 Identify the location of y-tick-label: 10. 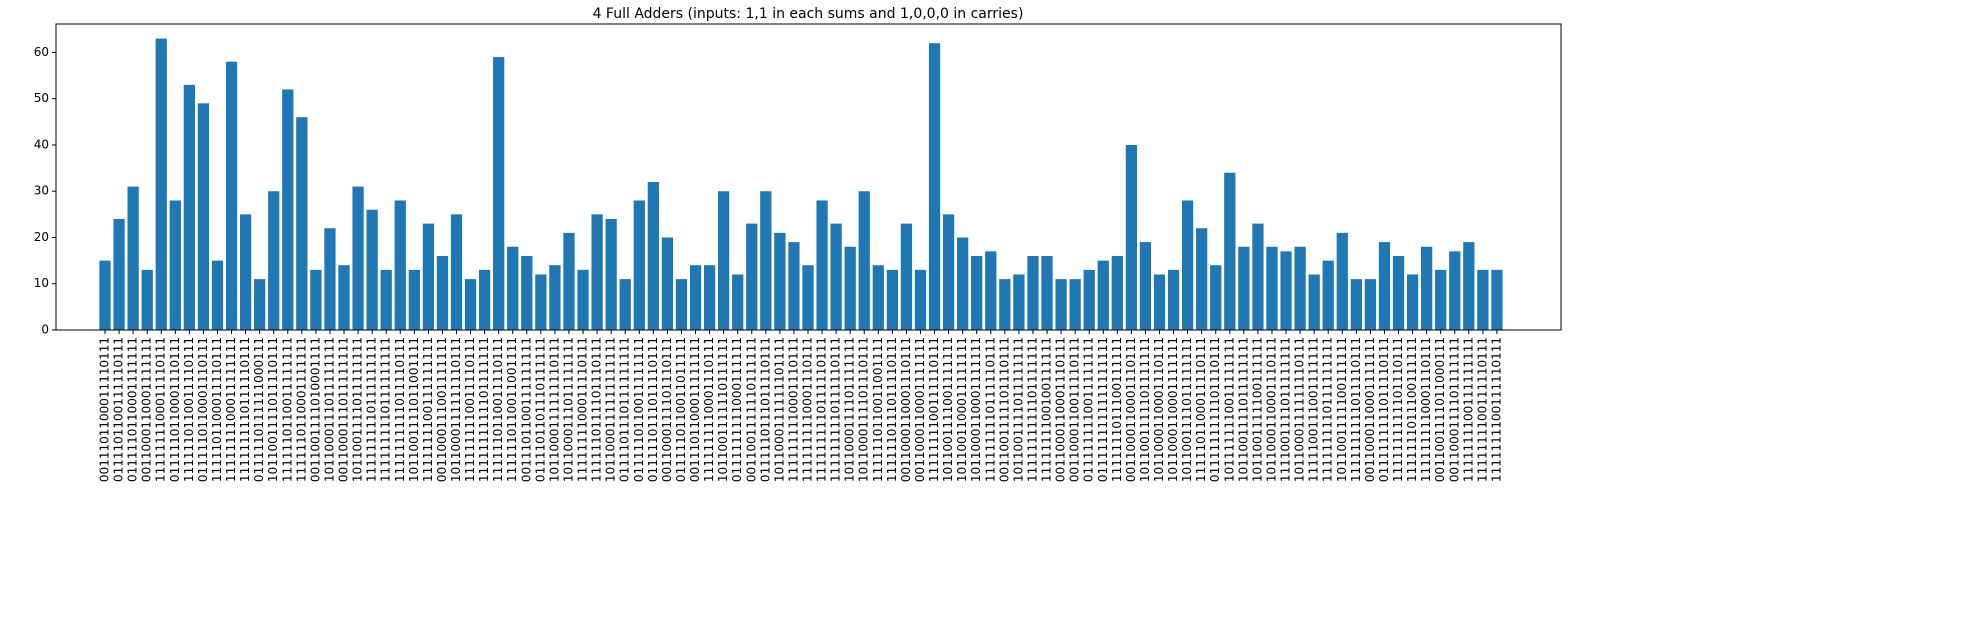
(41, 283).